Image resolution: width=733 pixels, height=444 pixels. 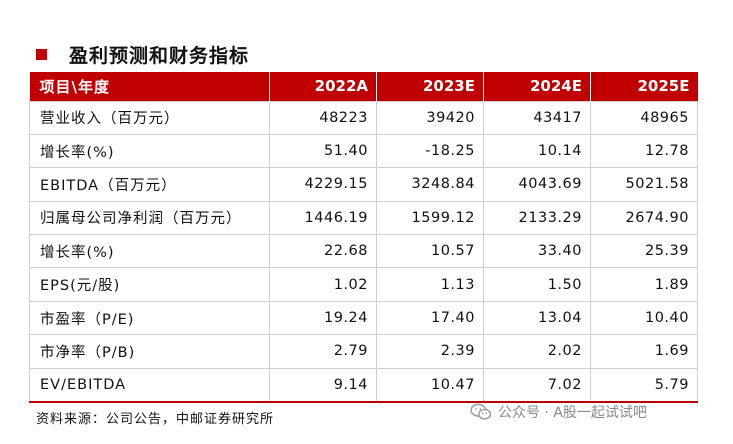 I want to click on cell-value: 13.04, so click(x=537, y=317).